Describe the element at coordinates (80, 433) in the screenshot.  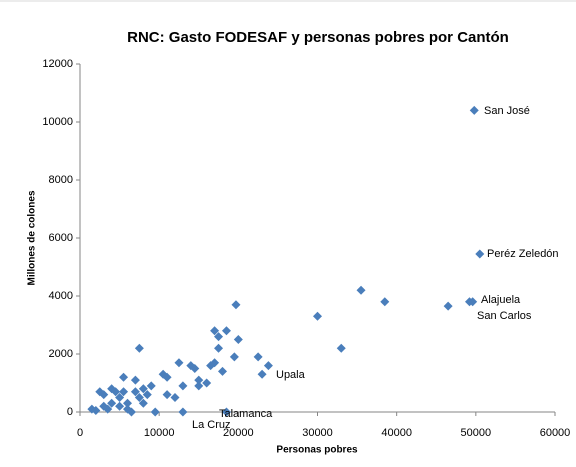
I see `x-tick-label: 0` at that location.